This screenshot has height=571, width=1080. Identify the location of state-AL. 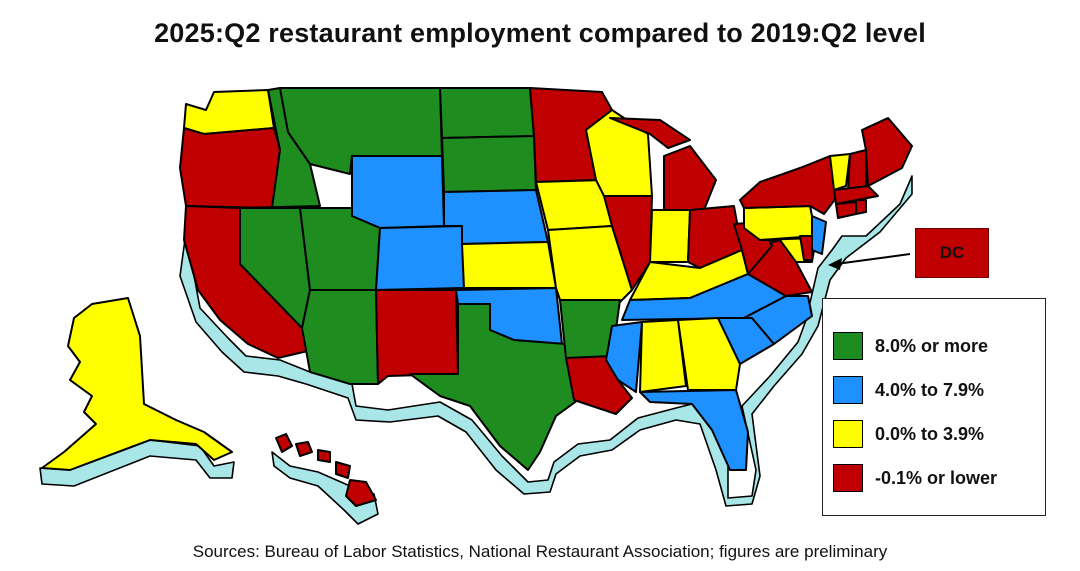
(663, 356).